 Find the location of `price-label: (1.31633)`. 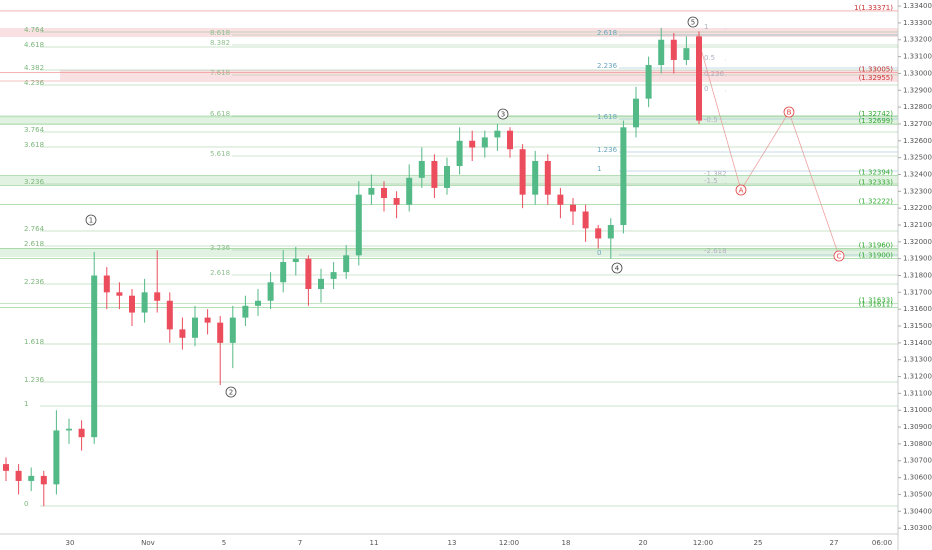

price-label: (1.31633) is located at coordinates (876, 301).